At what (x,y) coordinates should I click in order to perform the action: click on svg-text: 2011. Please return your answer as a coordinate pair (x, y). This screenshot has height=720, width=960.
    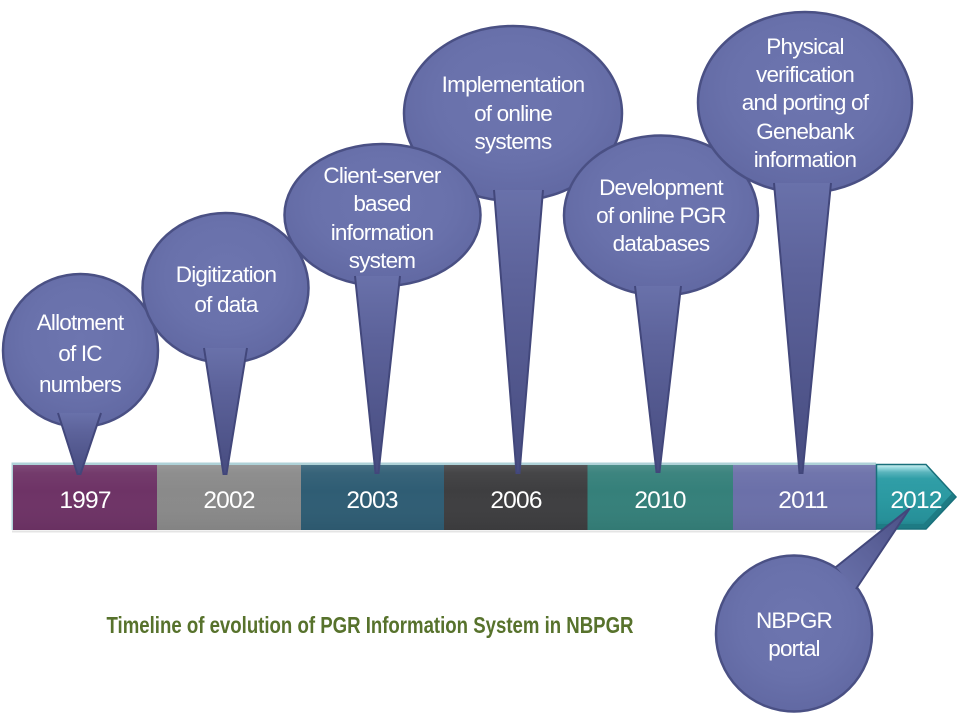
    Looking at the image, I should click on (803, 500).